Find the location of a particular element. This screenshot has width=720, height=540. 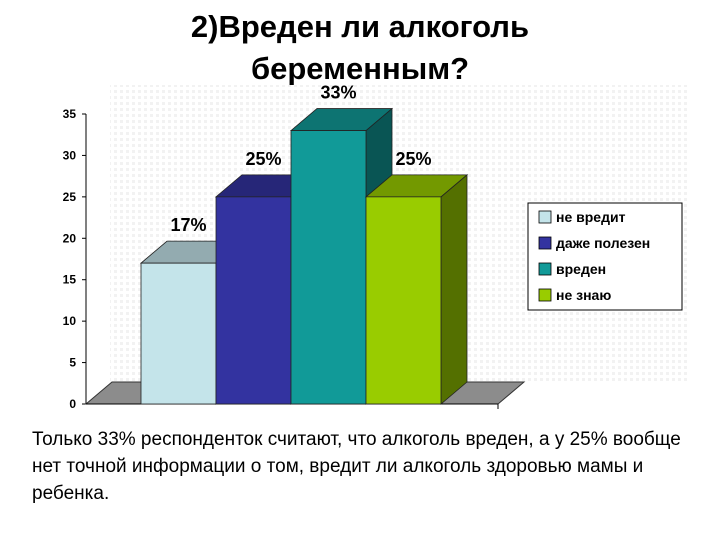

y-tick-label: 25 is located at coordinates (70, 197).